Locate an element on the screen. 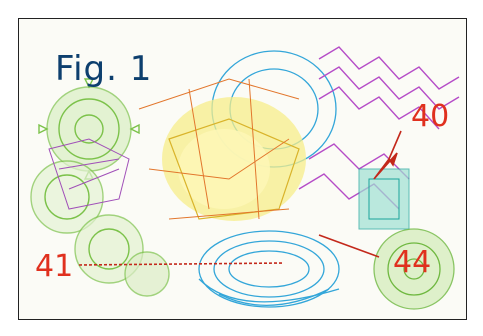 This screenshot has width=483, height=336. orange-linkage-lines is located at coordinates (219, 149).